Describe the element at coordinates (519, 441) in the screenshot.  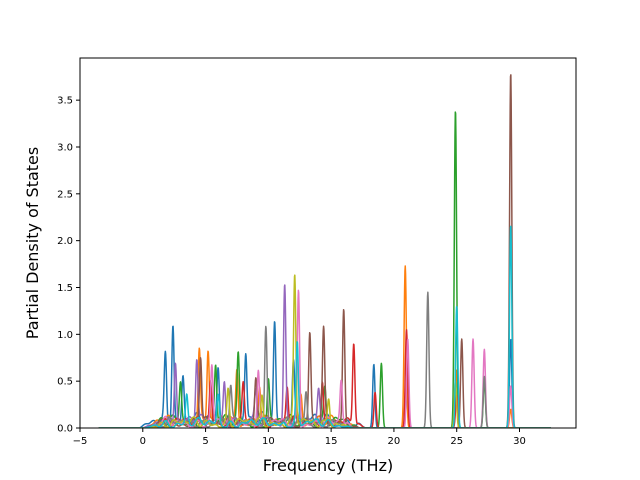
I see `x-tick-label: 30` at that location.